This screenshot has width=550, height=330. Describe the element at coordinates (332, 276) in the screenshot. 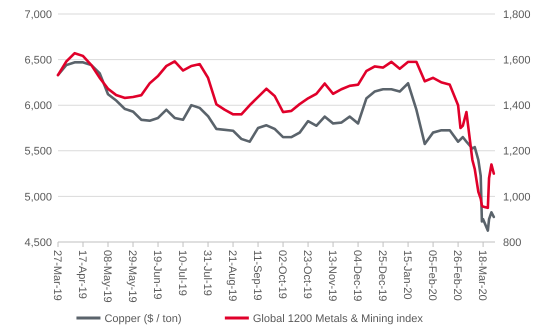

I see `x-tick-label: 13-Nov-19` at that location.